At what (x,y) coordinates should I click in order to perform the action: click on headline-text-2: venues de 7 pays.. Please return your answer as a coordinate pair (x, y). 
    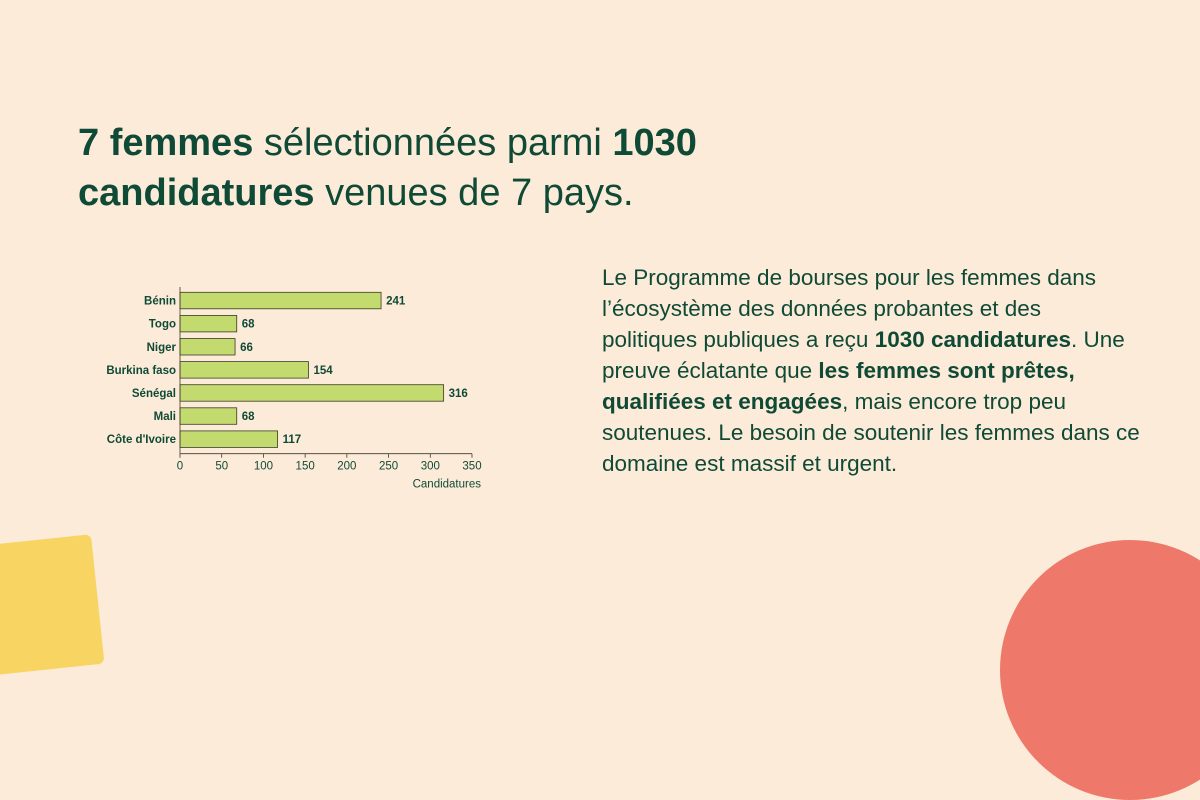
    Looking at the image, I should click on (474, 193).